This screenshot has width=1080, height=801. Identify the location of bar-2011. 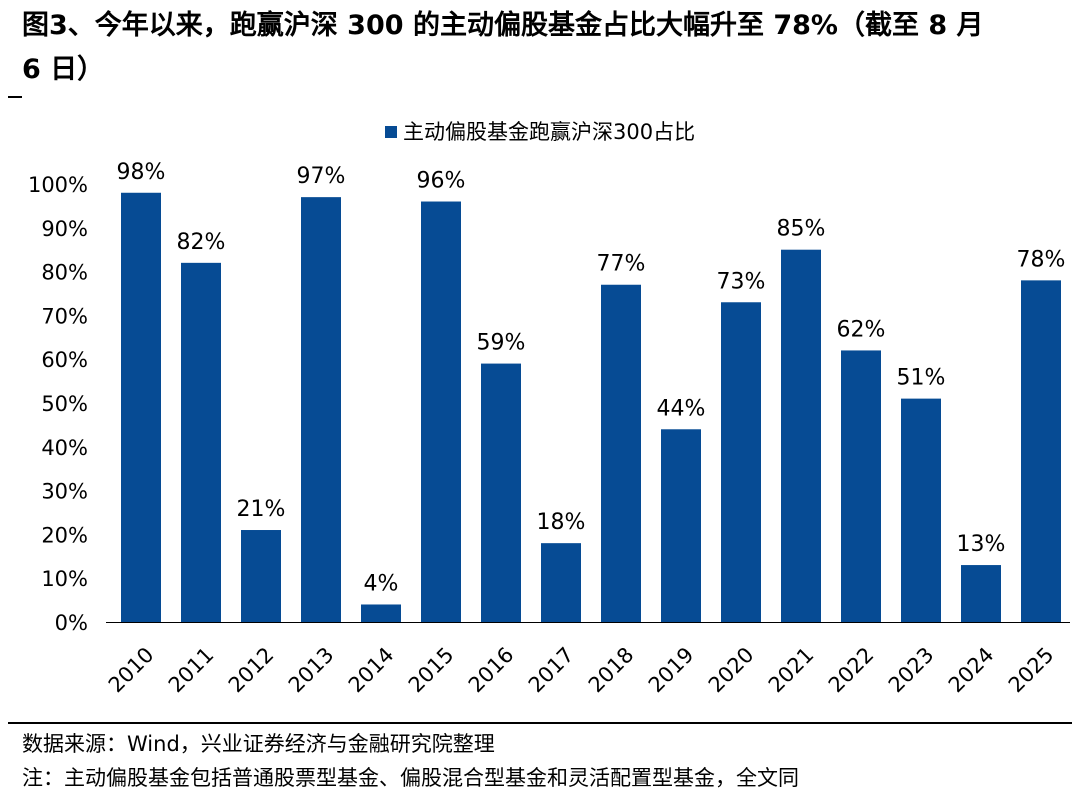
(201, 442).